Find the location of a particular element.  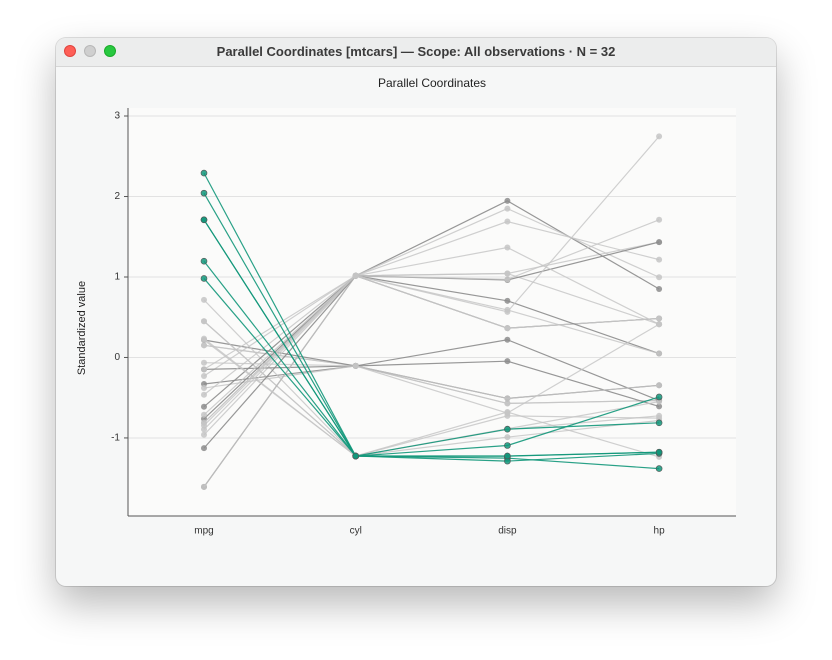

y-axis-label: Standardized value is located at coordinates (82, 328).